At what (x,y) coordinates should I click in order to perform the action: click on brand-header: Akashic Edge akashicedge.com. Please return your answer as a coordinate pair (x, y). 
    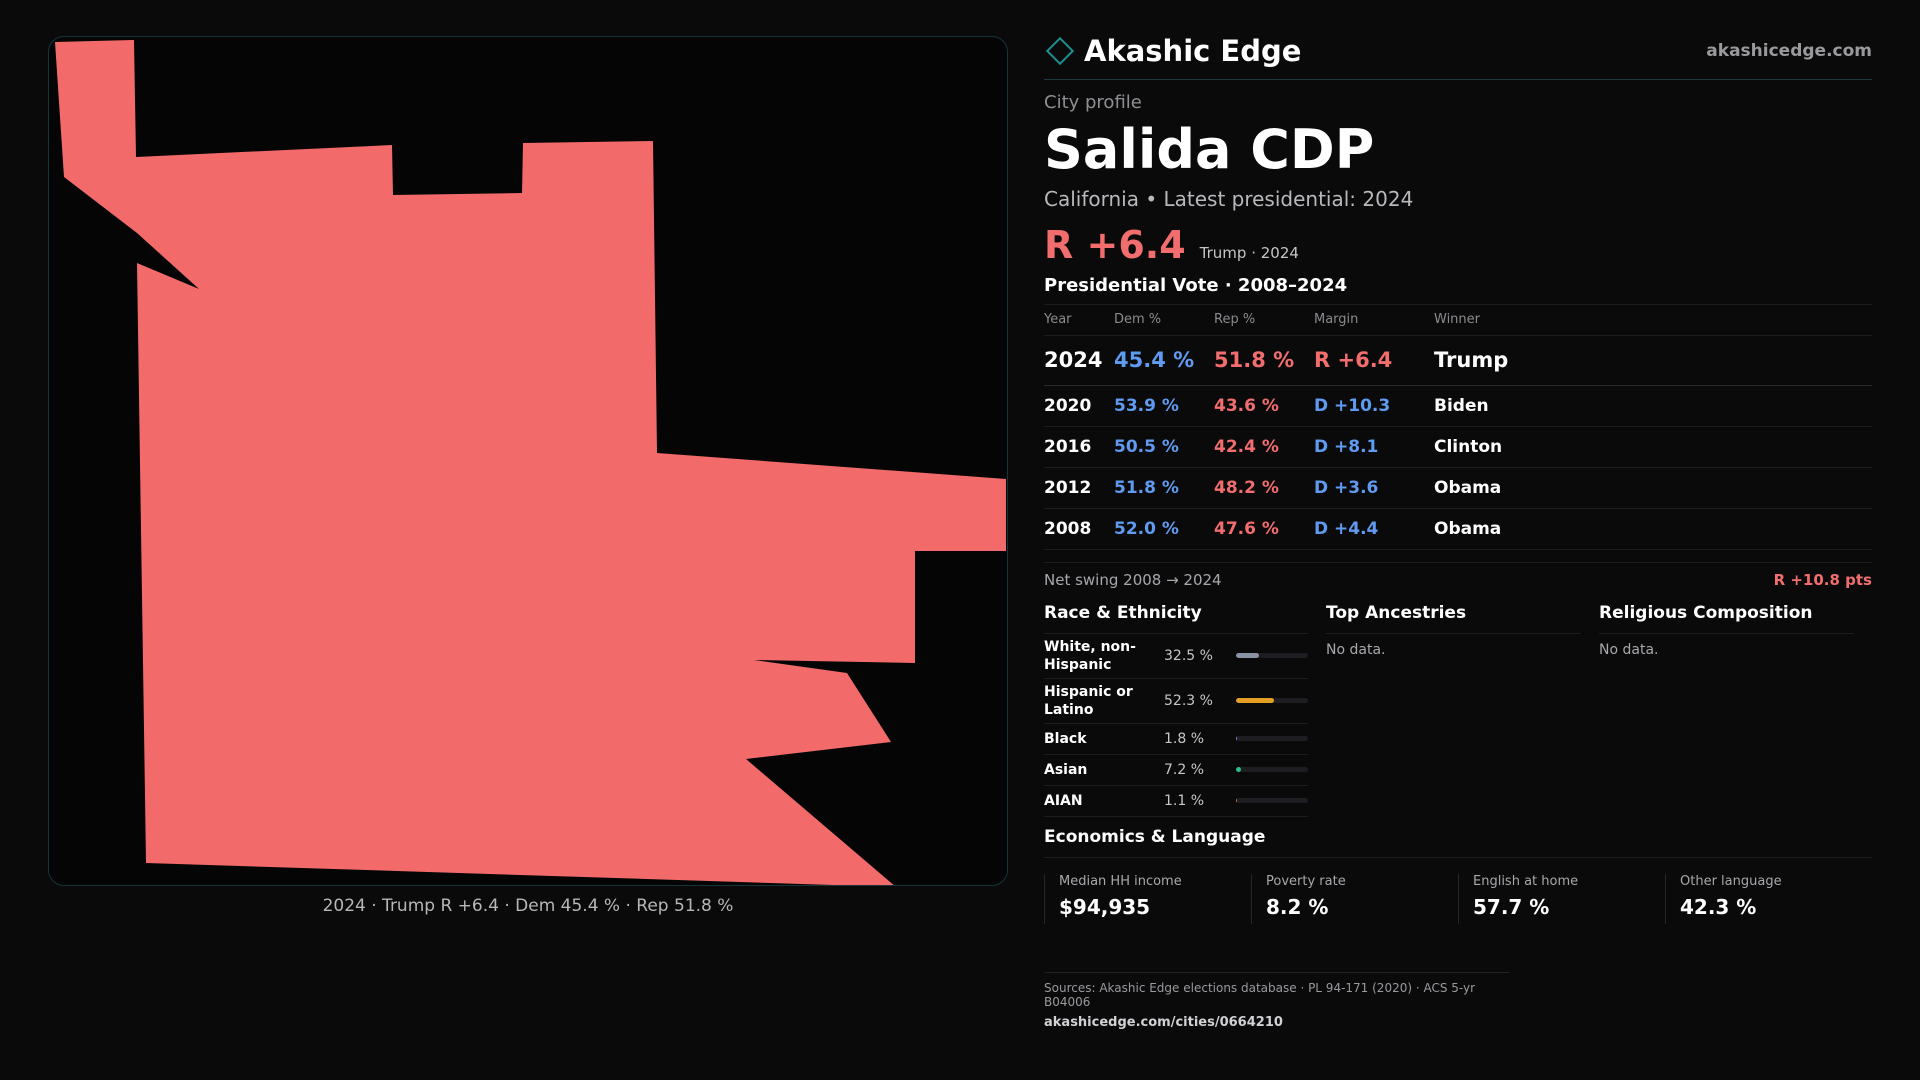
    Looking at the image, I should click on (1458, 55).